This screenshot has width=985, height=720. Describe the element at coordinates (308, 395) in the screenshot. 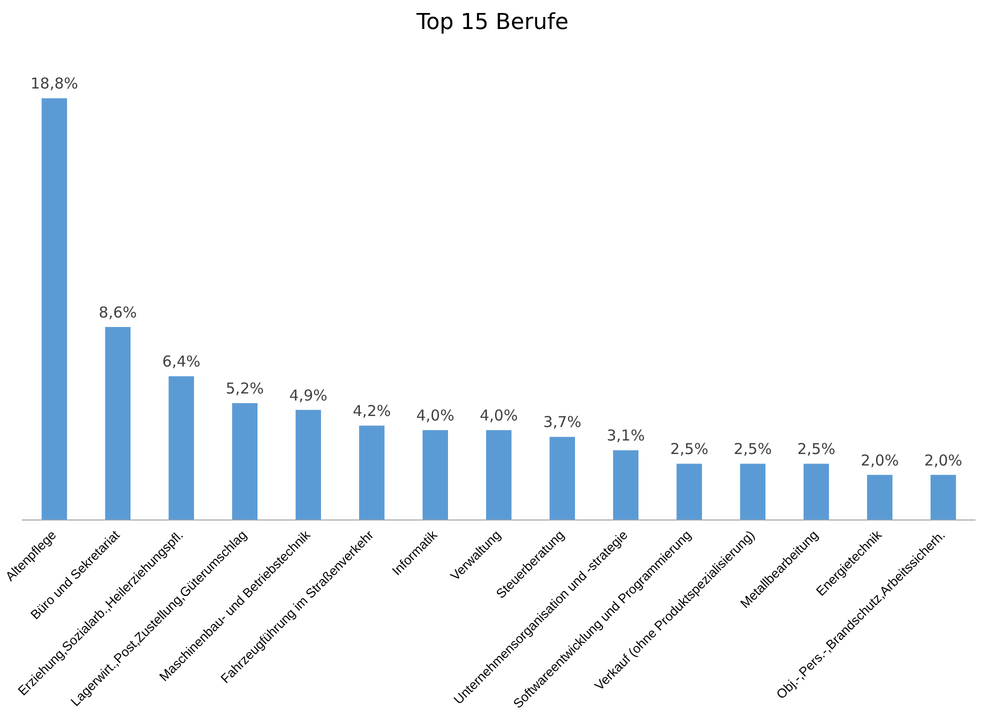

I see `data-label: 4,9%` at that location.